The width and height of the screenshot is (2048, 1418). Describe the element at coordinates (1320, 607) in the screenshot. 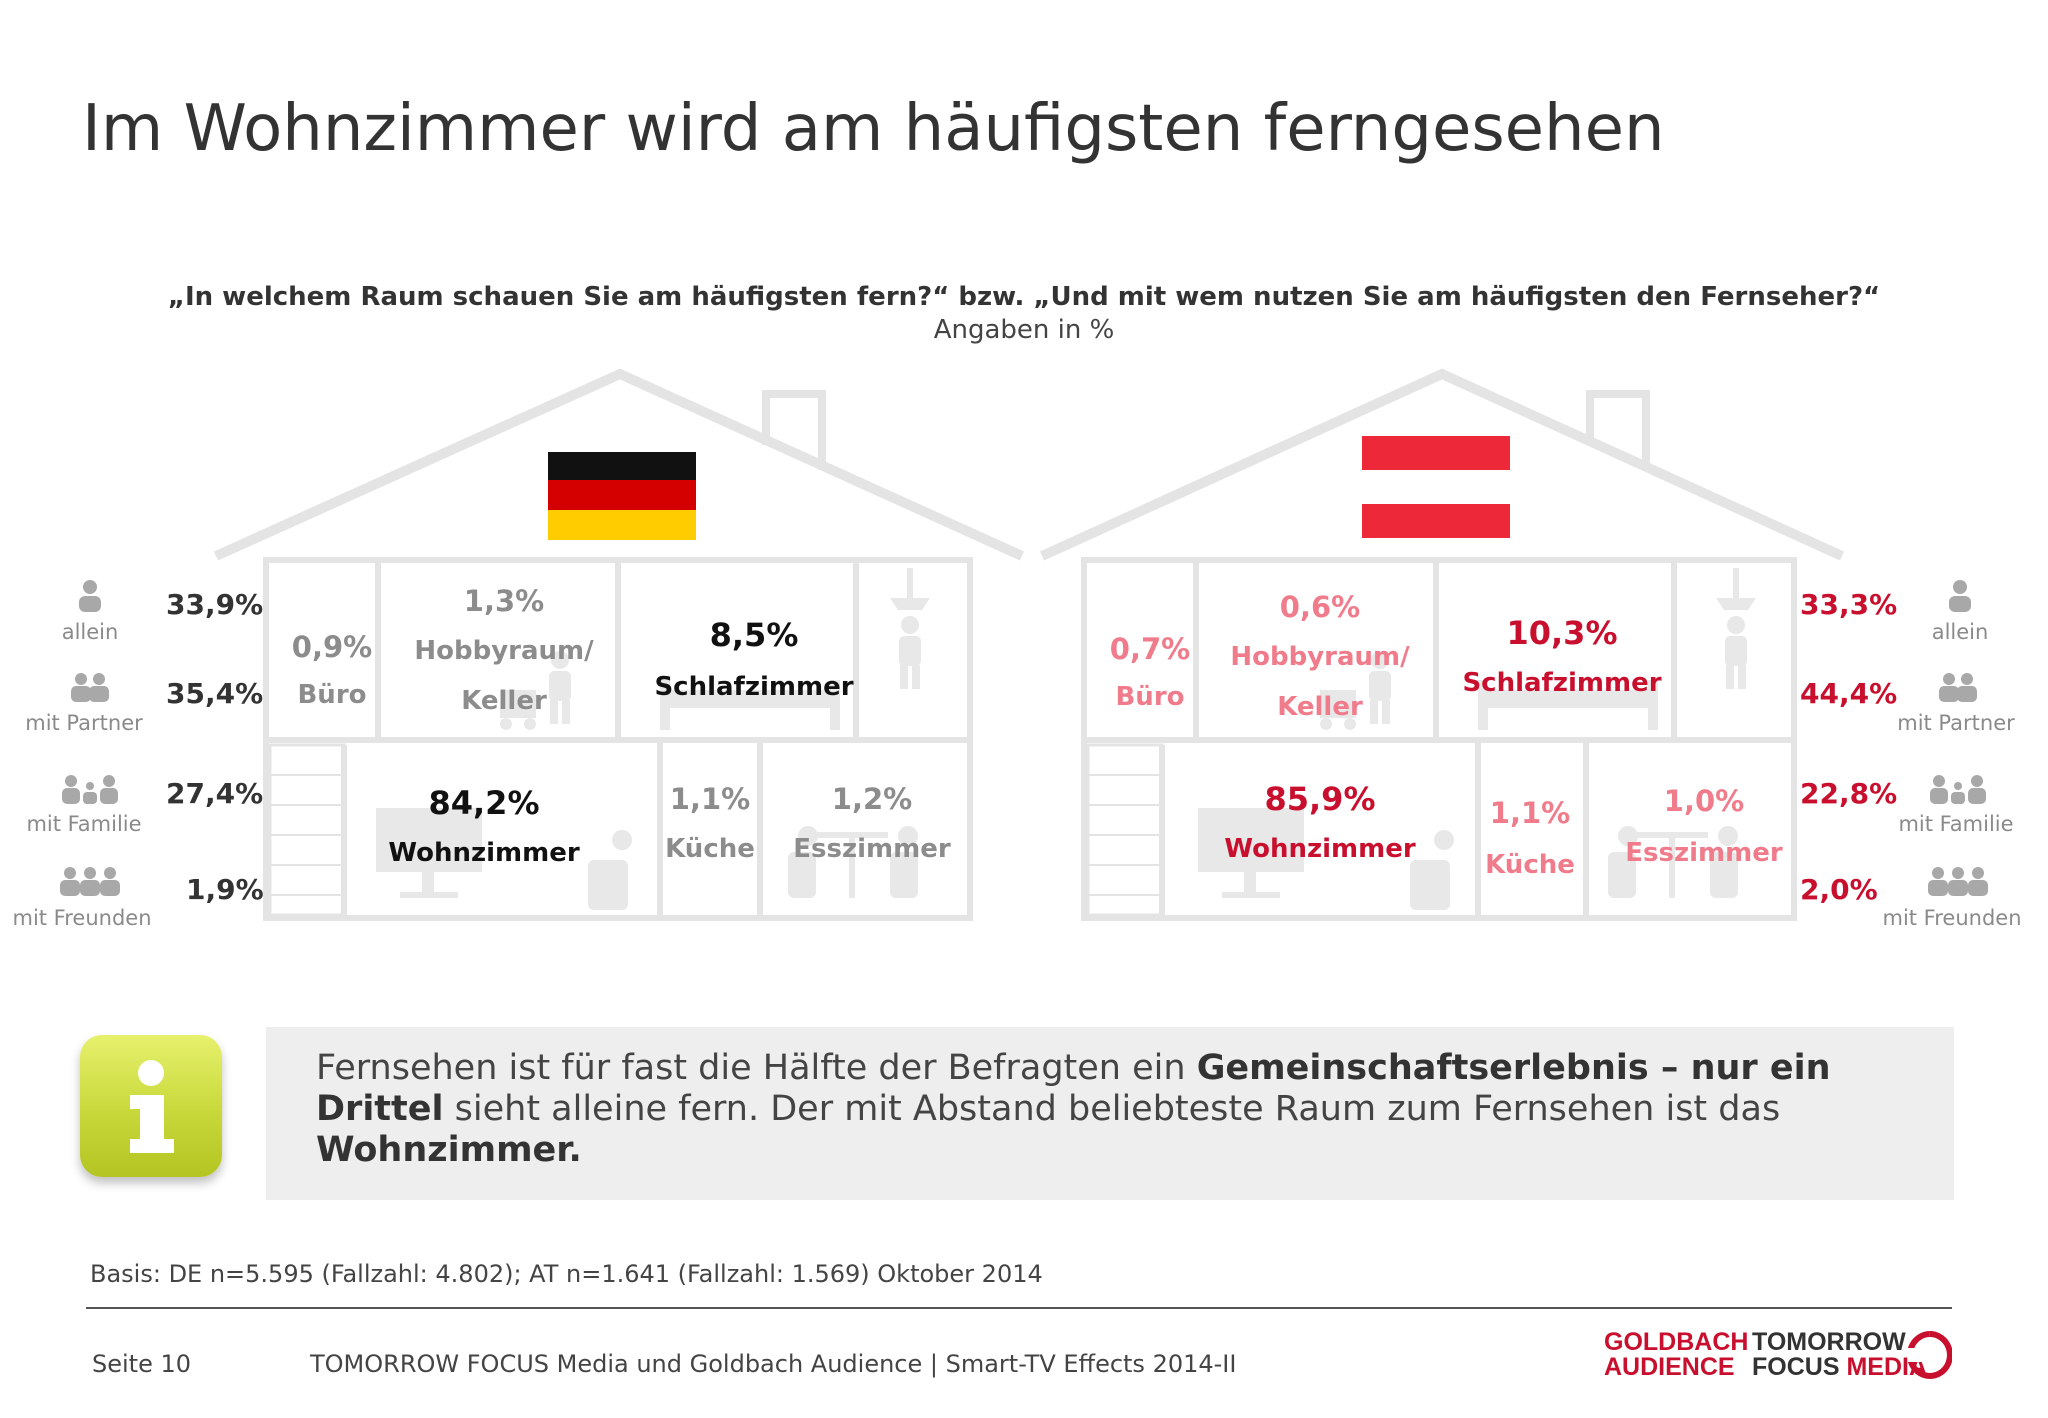

I see `at-hobbyraum-value: 0,6%` at that location.